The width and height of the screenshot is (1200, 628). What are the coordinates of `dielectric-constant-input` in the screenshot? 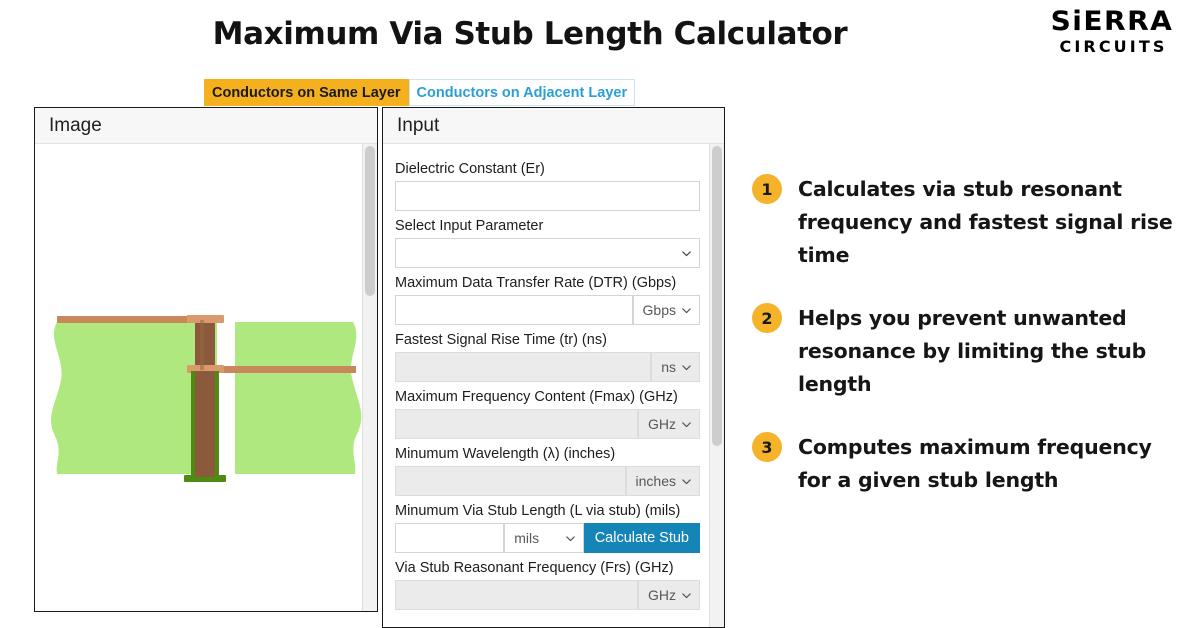 It's located at (547, 196).